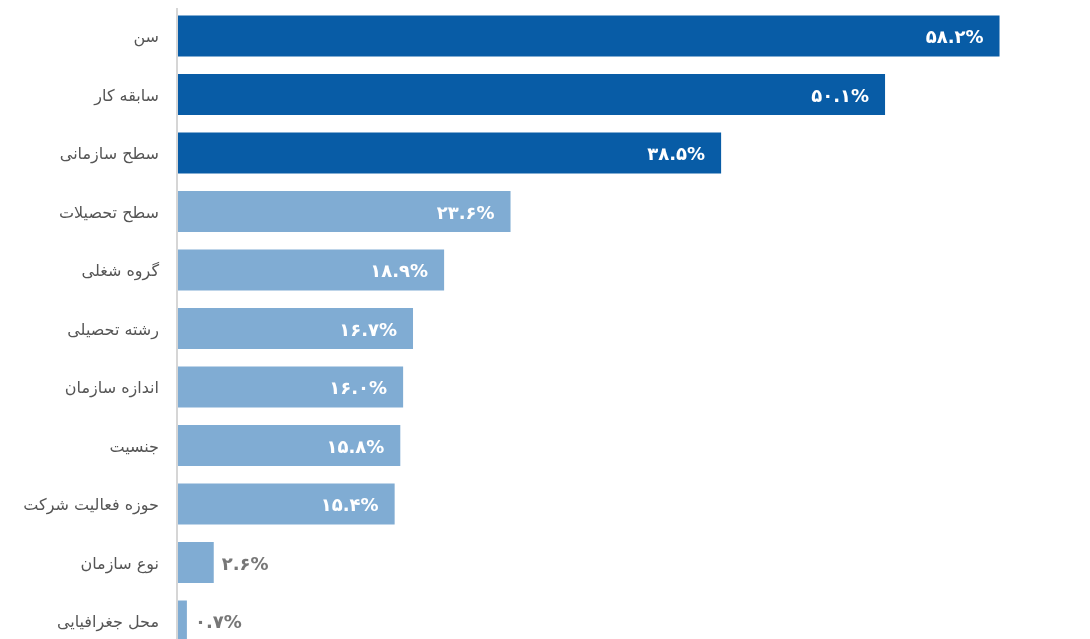 This screenshot has height=639, width=1090. Describe the element at coordinates (840, 95) in the screenshot. I see `data-label: ۵۰.۱%` at that location.